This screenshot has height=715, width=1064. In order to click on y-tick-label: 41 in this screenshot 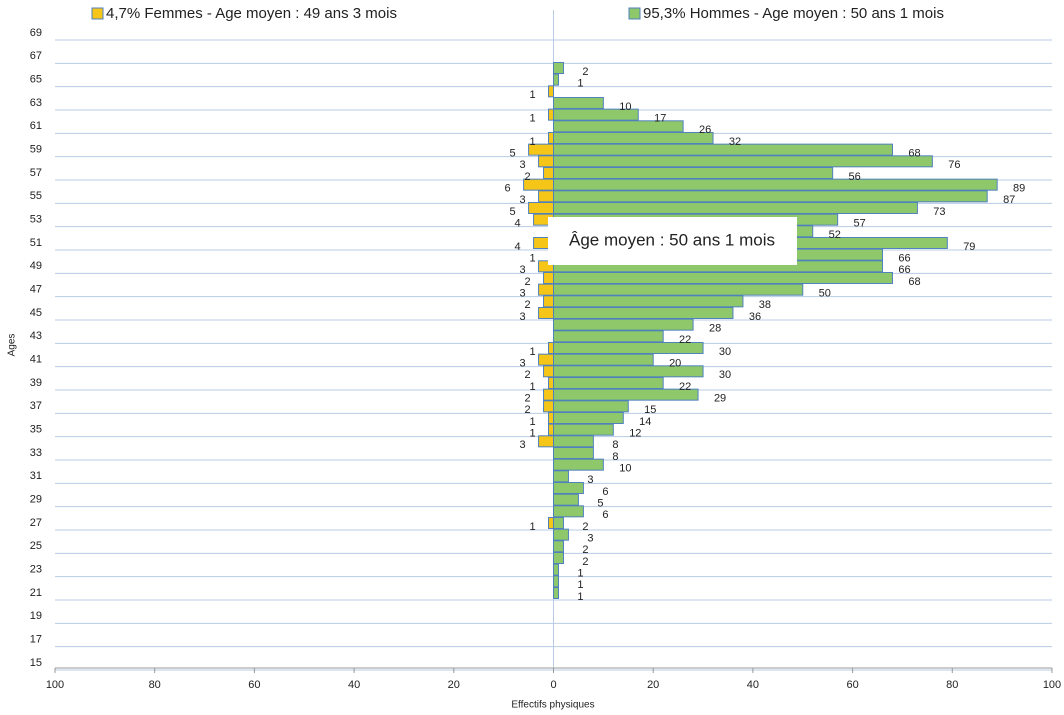, I will do `click(36, 360)`.